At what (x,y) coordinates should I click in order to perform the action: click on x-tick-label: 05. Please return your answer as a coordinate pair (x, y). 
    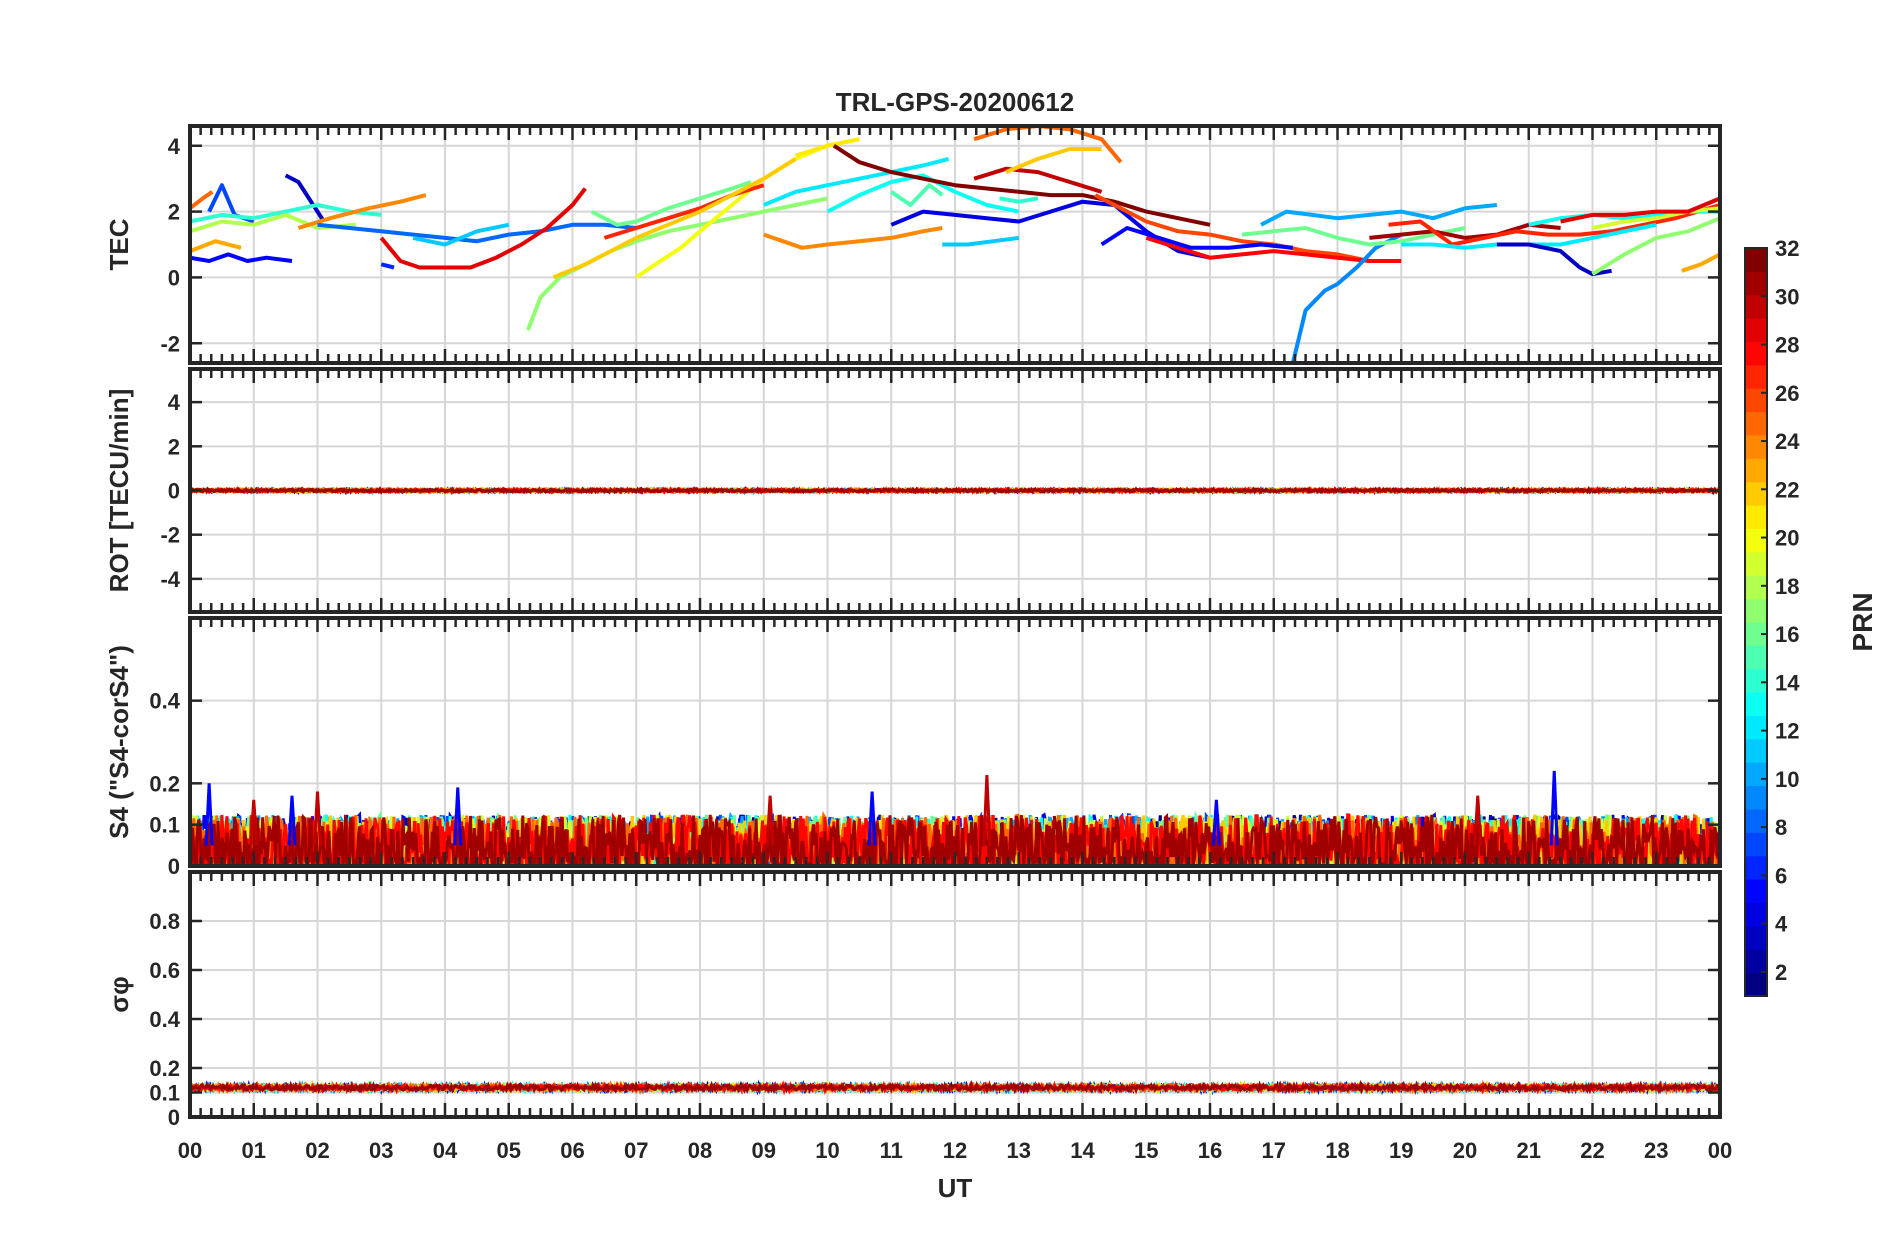
    Looking at the image, I should click on (509, 1150).